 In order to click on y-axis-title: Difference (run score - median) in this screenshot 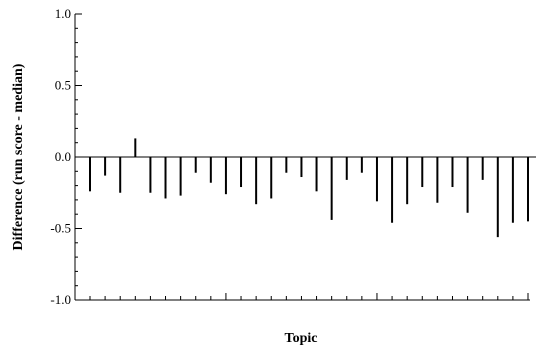, I will do `click(18, 156)`.